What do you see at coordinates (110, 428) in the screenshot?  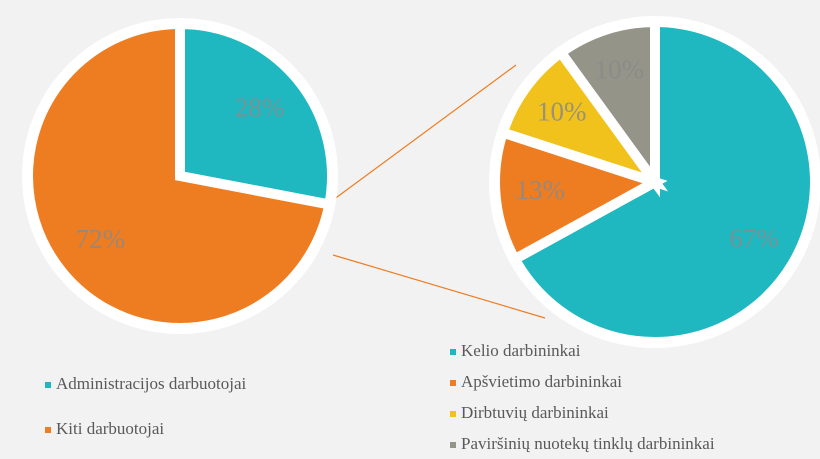 I see `legend-label: Kiti darbuotojai` at bounding box center [110, 428].